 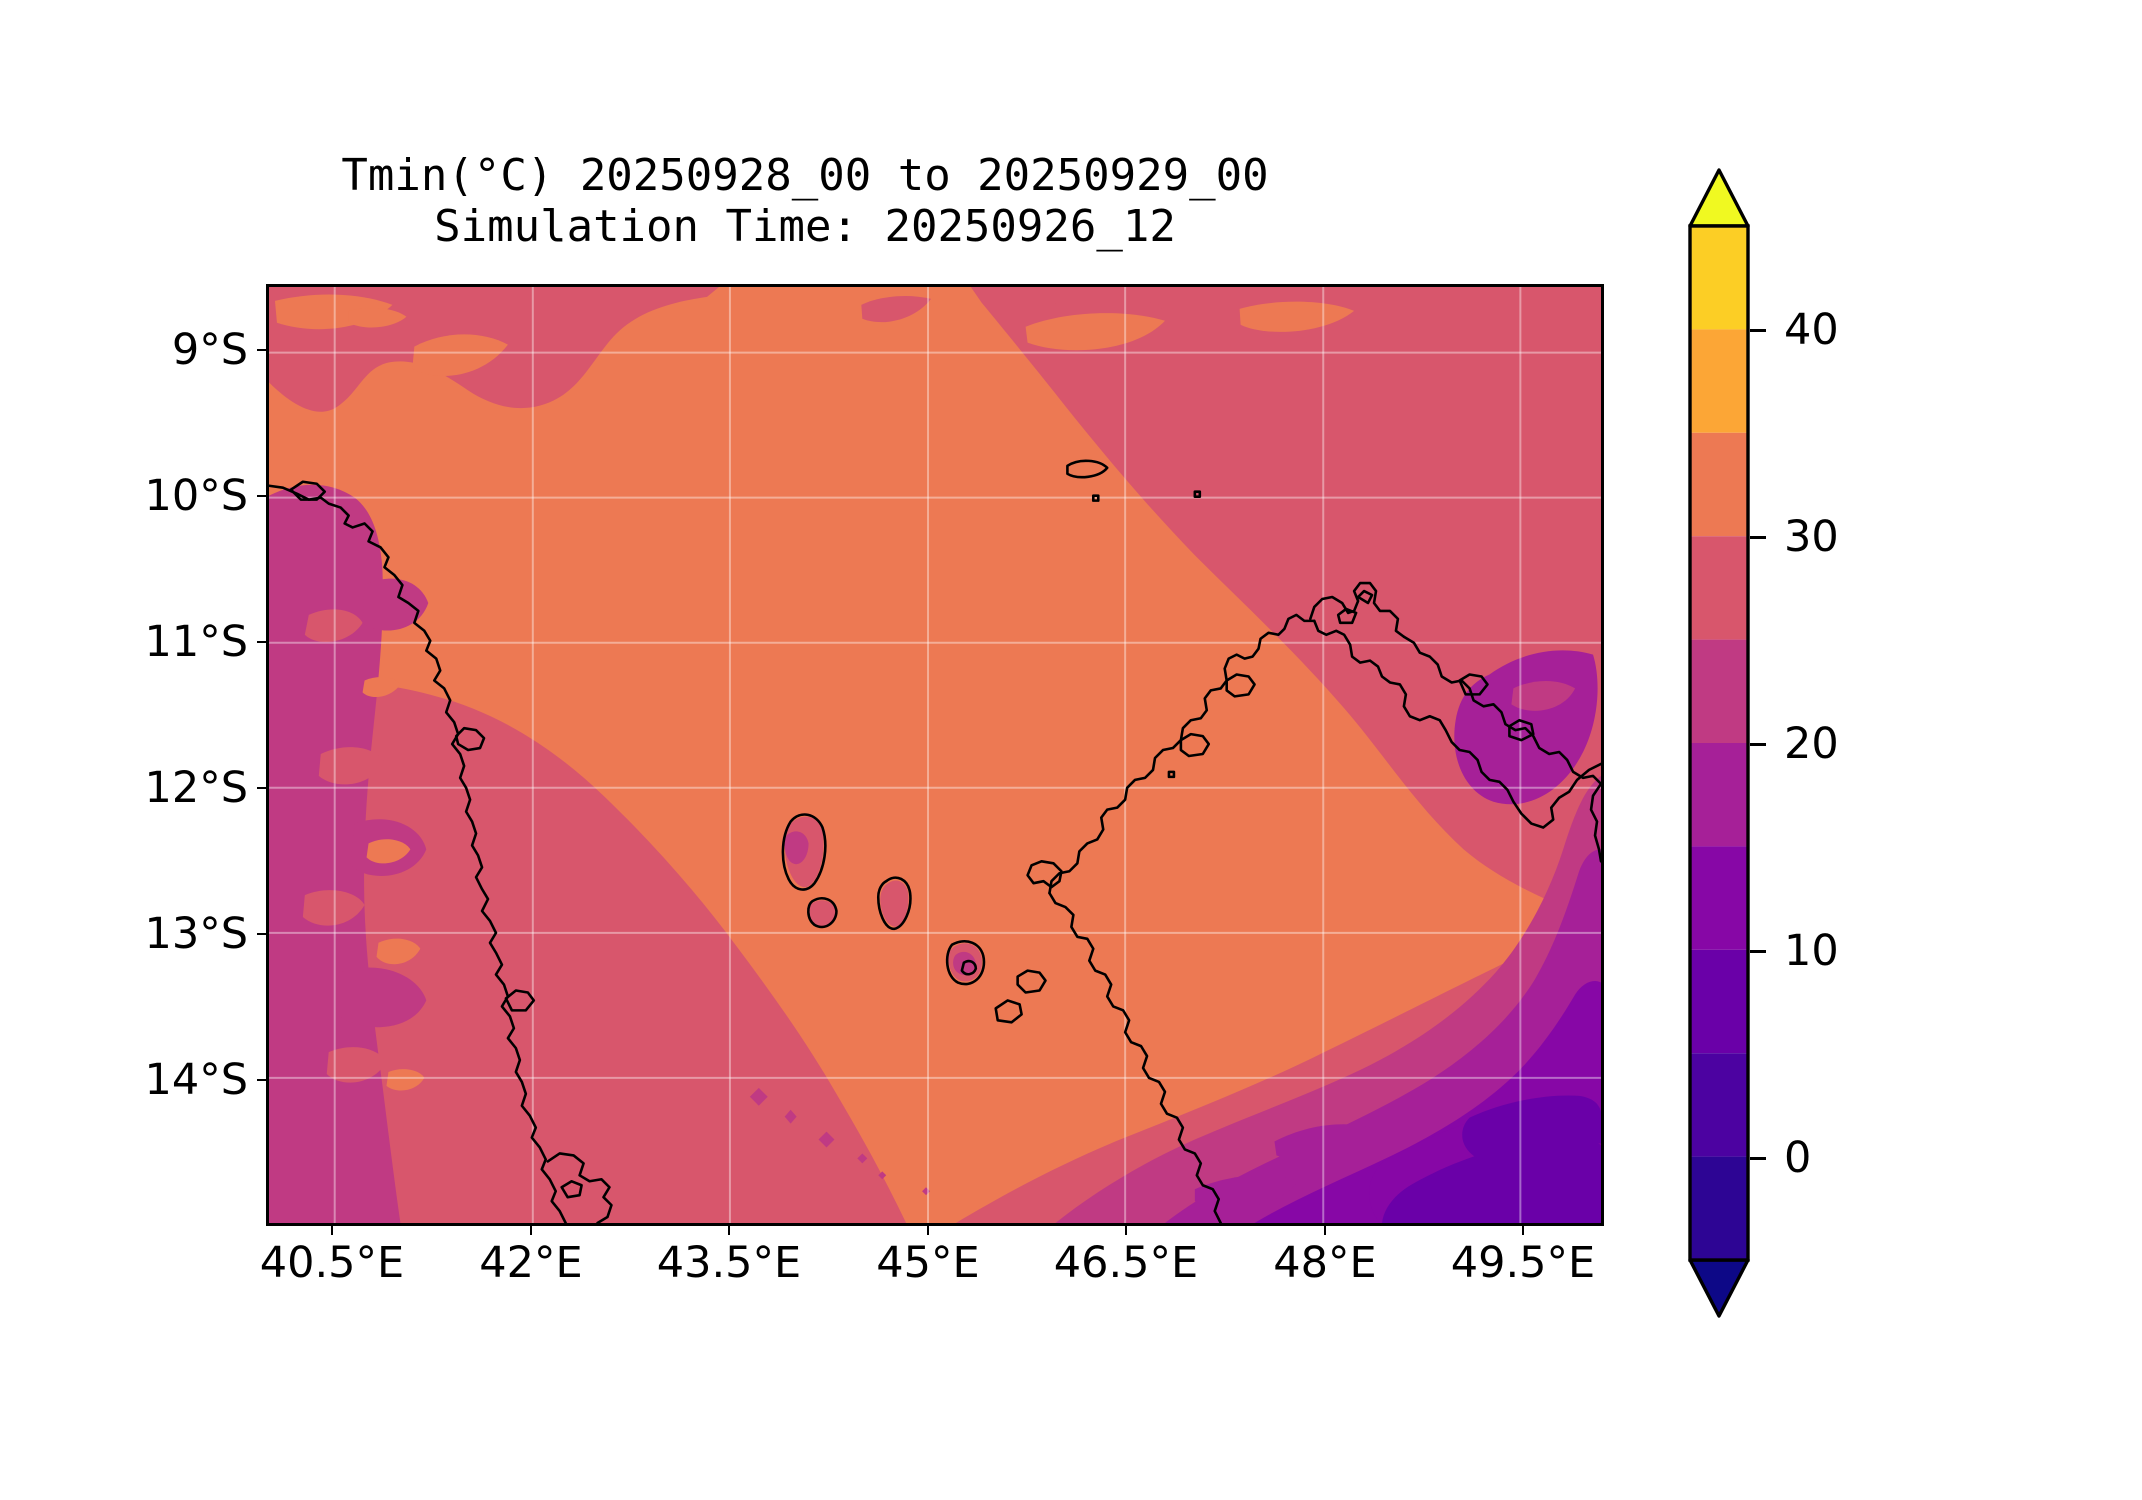 What do you see at coordinates (1325, 1263) in the screenshot?
I see `xtick-label-5: 48°E` at bounding box center [1325, 1263].